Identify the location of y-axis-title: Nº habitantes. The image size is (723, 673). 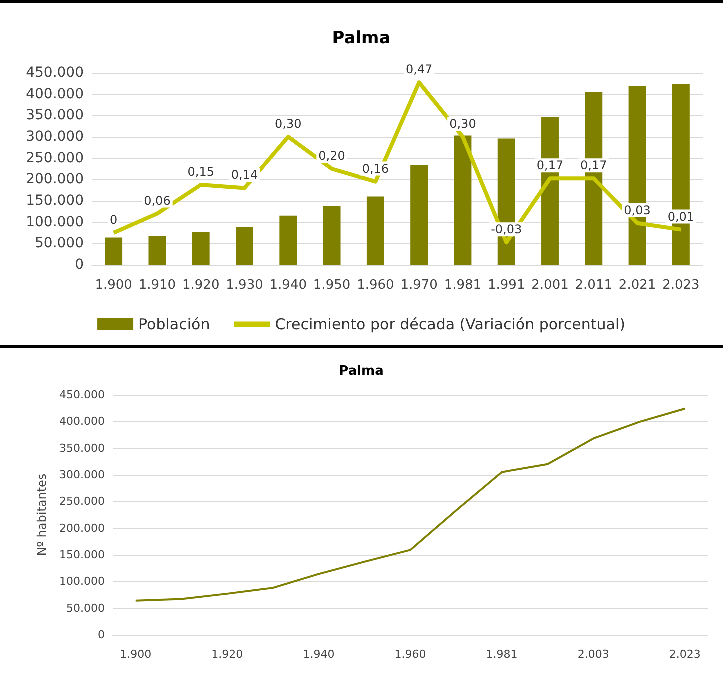
(42, 515).